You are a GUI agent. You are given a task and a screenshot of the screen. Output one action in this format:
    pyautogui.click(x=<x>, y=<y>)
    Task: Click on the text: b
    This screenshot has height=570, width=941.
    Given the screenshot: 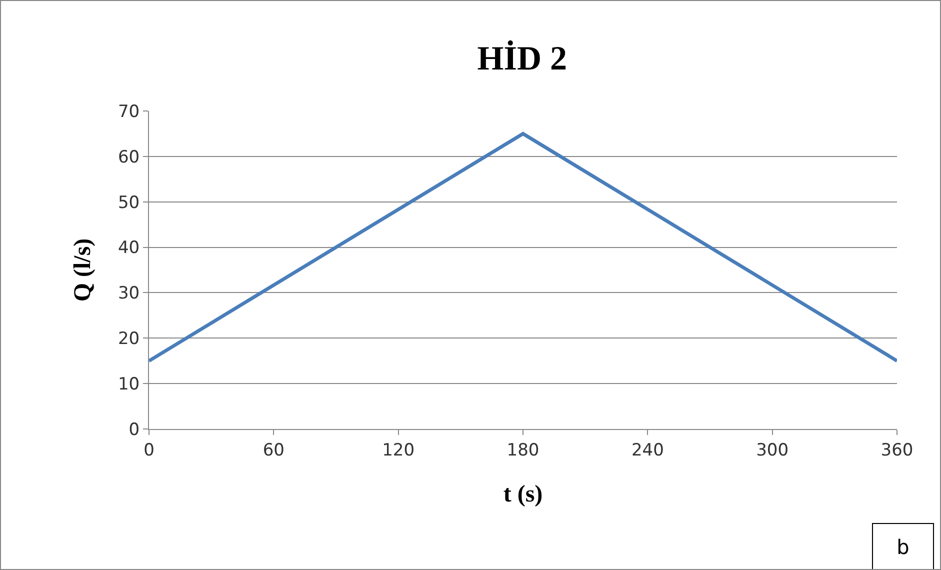 What is the action you would take?
    pyautogui.click(x=903, y=547)
    